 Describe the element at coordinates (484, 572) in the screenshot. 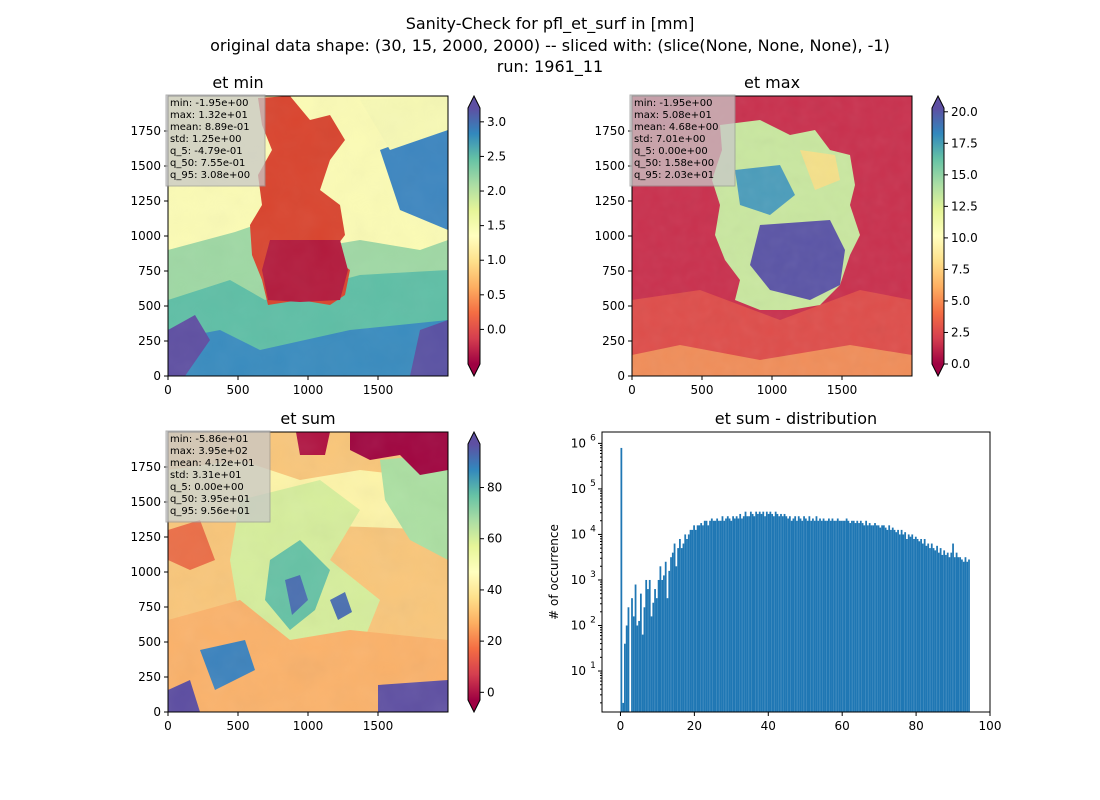

I see `colorbar-et-sum: 0 20 40 60 80` at that location.